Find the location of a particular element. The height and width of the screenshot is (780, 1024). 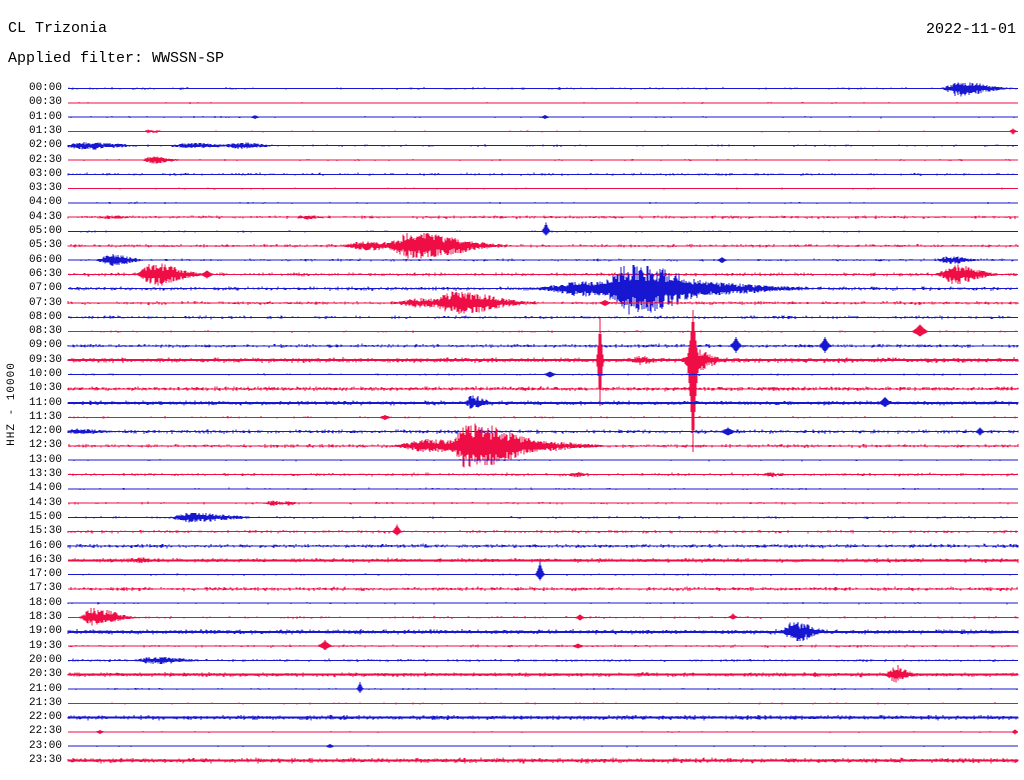

trace-row-23:00 is located at coordinates (543, 746).